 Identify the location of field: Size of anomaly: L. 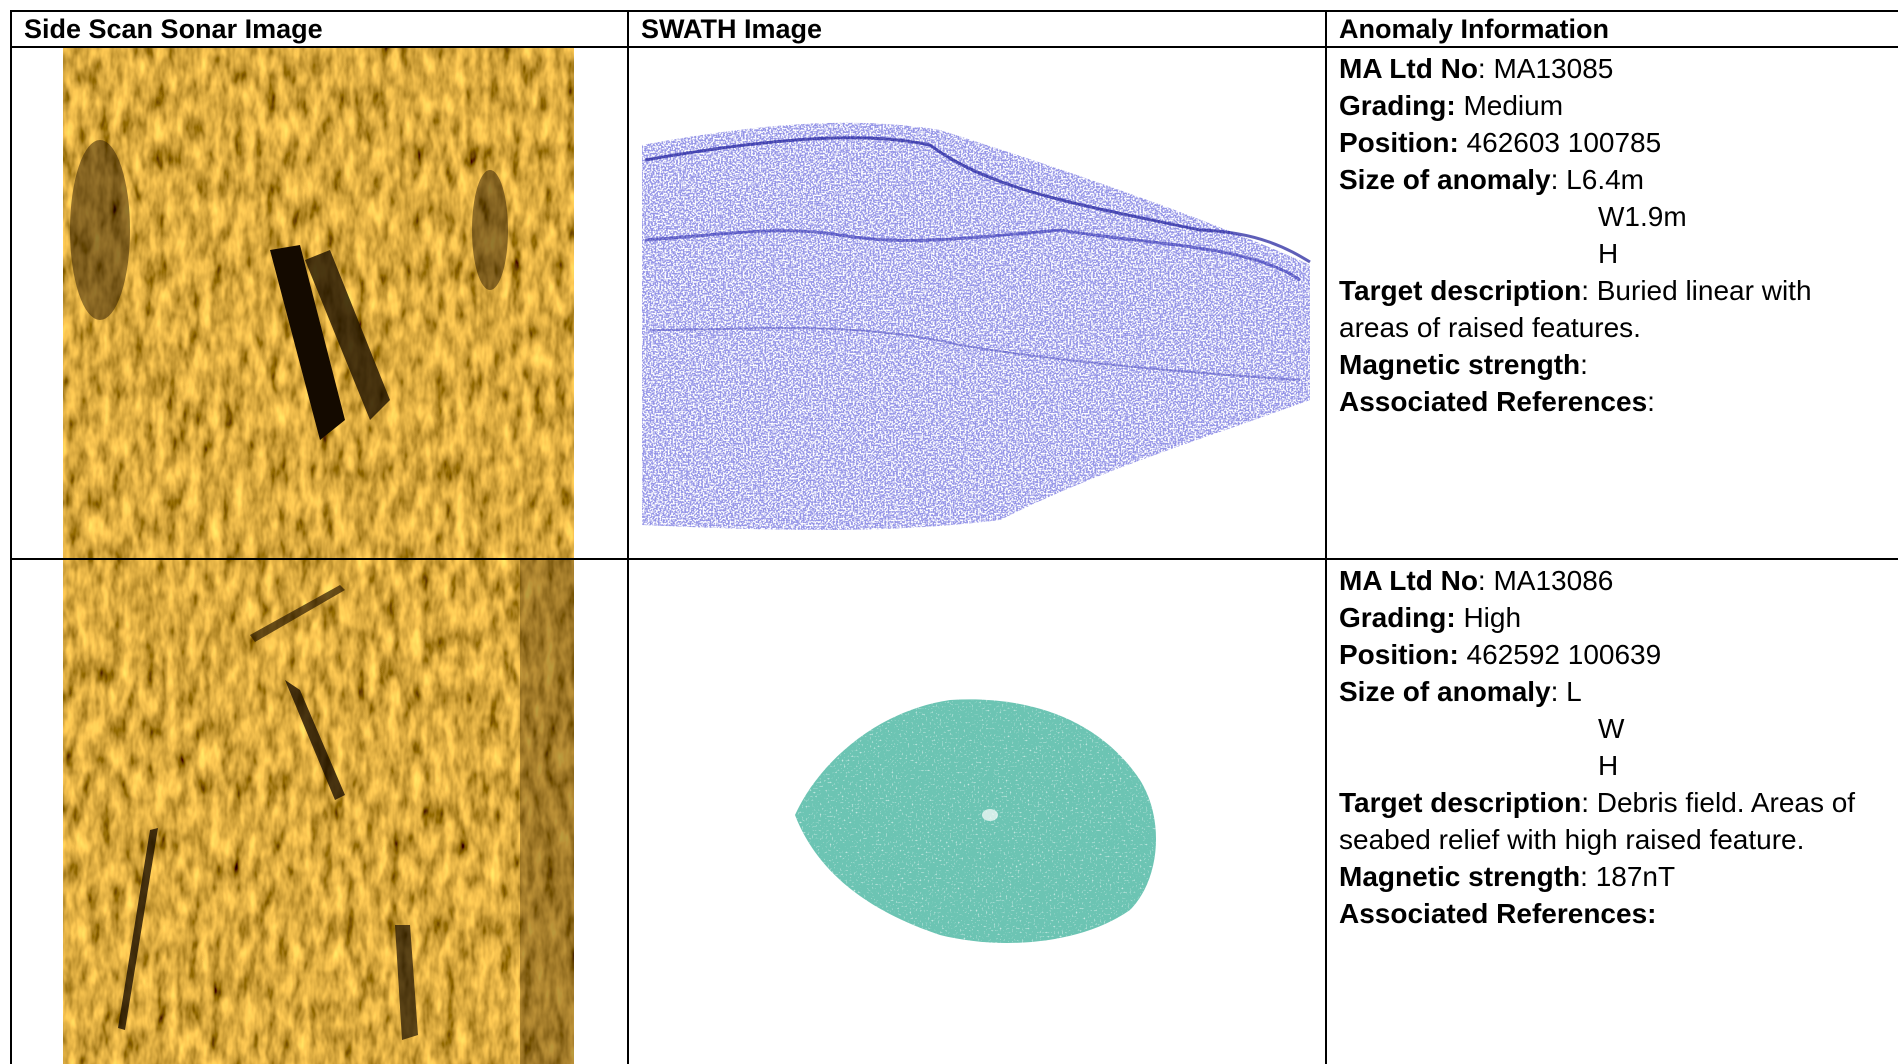
(1613, 691).